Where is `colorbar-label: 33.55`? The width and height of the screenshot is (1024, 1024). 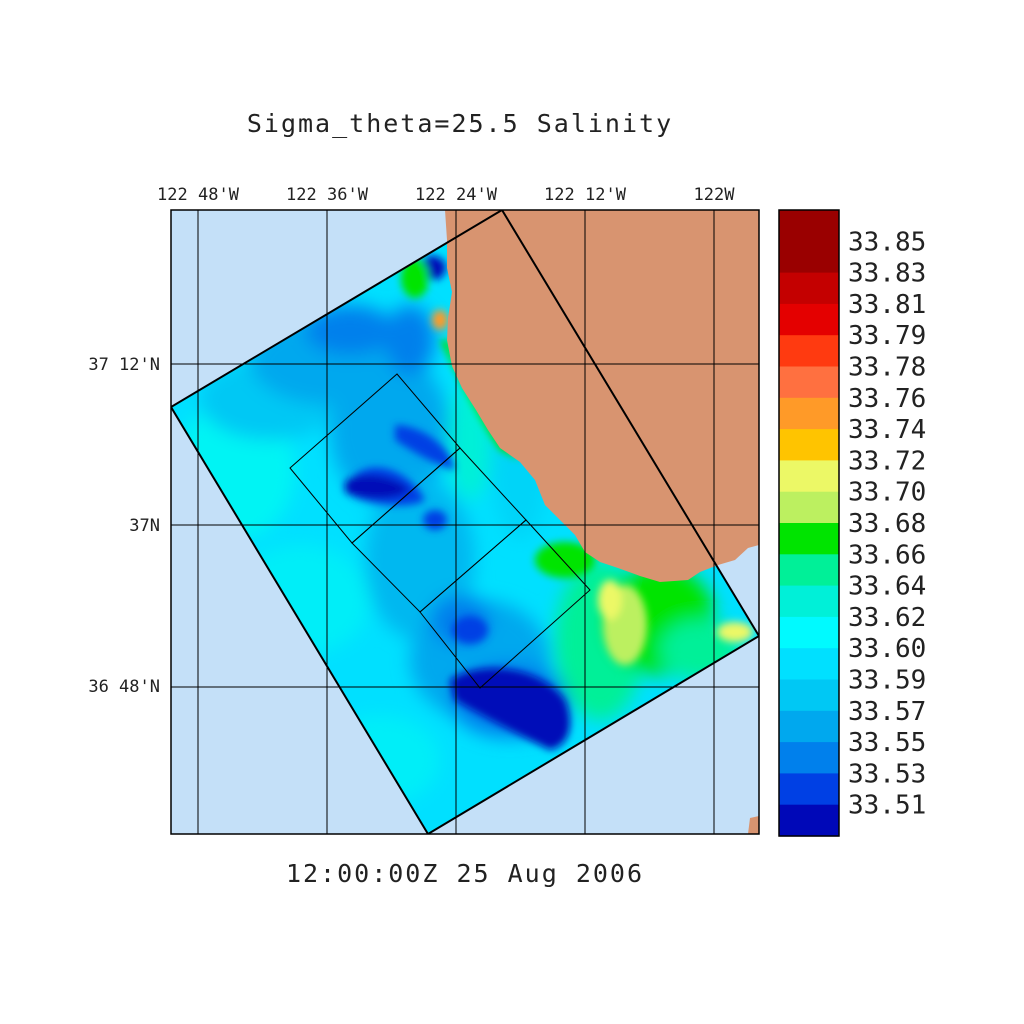
colorbar-label: 33.55 is located at coordinates (887, 743).